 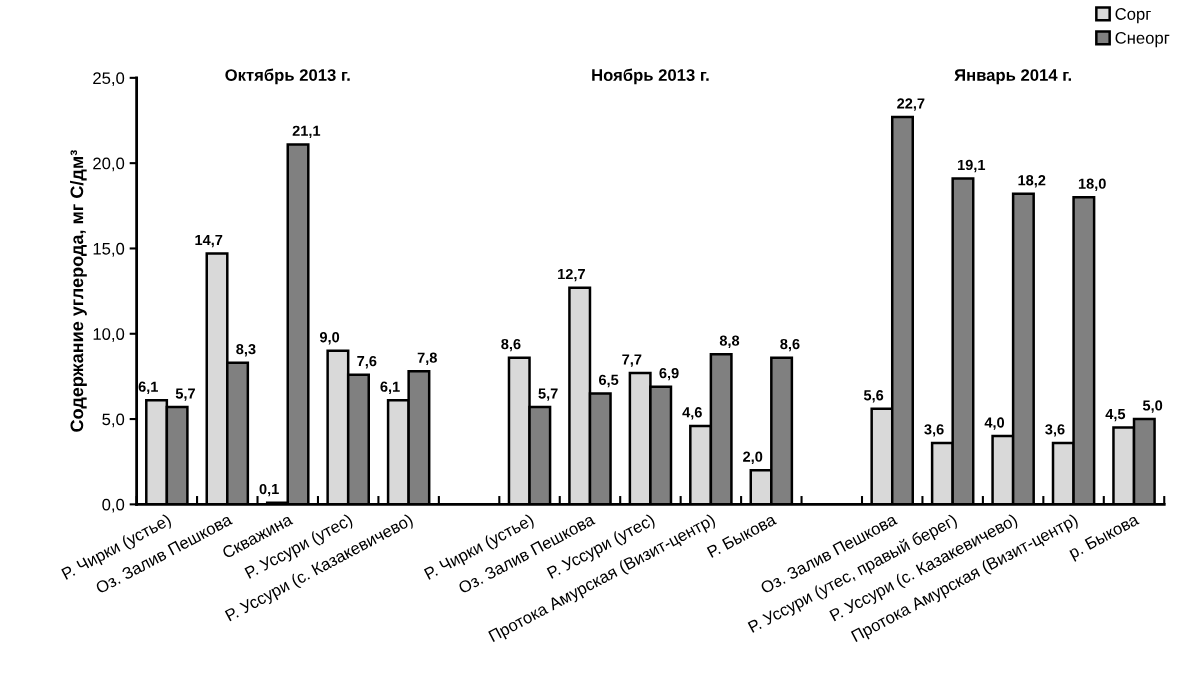 What do you see at coordinates (873, 396) in the screenshot?
I see `data-label: 5,6` at bounding box center [873, 396].